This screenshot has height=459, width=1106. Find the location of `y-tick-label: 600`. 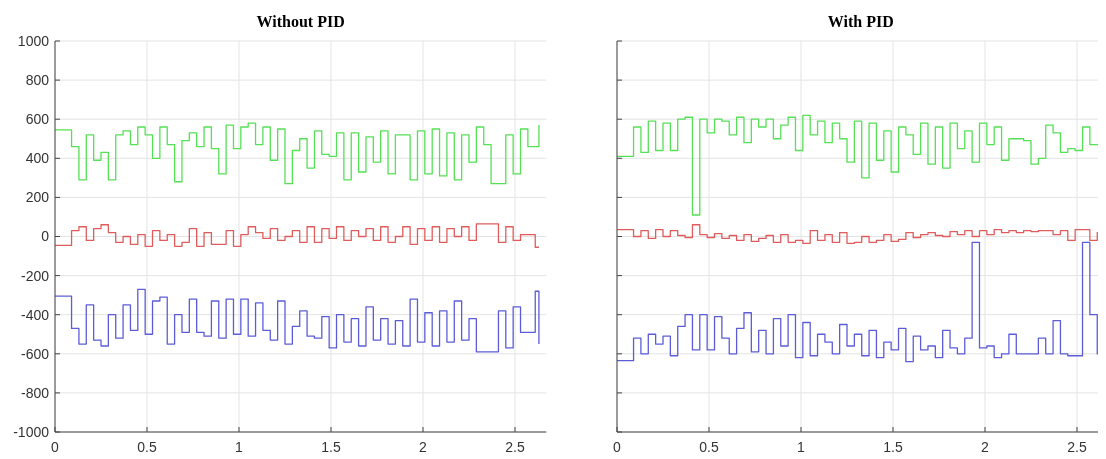

y-tick-label: 600 is located at coordinates (37, 119).